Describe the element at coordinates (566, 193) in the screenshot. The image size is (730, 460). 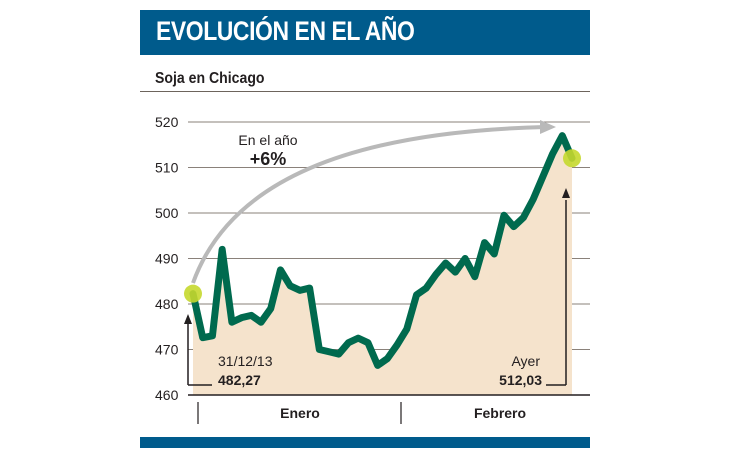
I see `end-arrowhead` at that location.